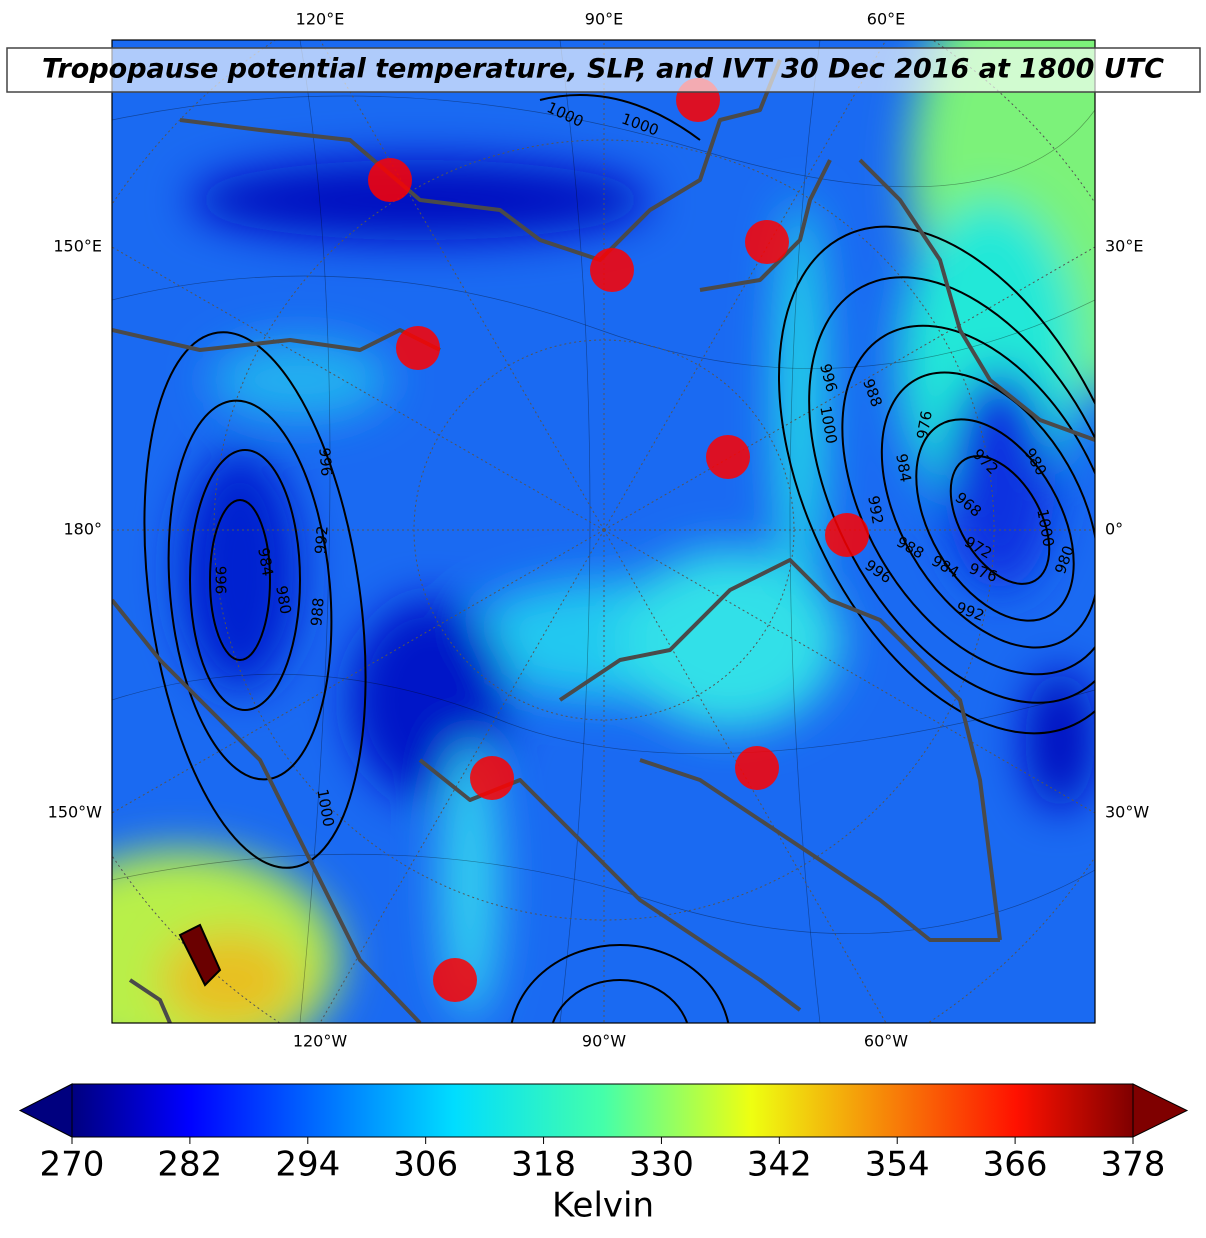  Describe the element at coordinates (307, 1165) in the screenshot. I see `colorbar-tick-label: 294` at that location.